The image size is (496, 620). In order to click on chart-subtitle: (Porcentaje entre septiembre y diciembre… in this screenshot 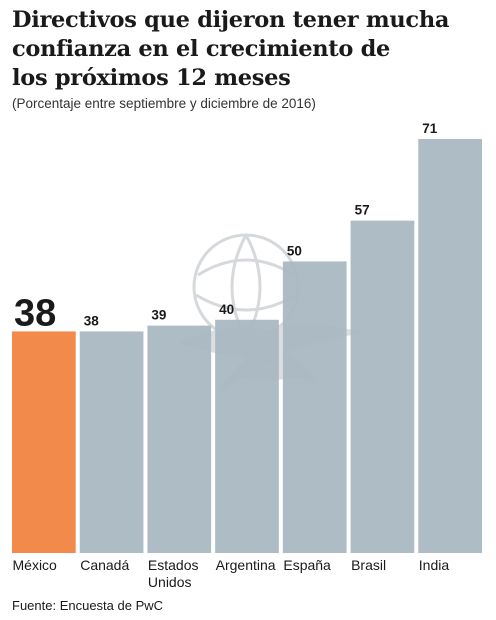, I will do `click(164, 103)`.